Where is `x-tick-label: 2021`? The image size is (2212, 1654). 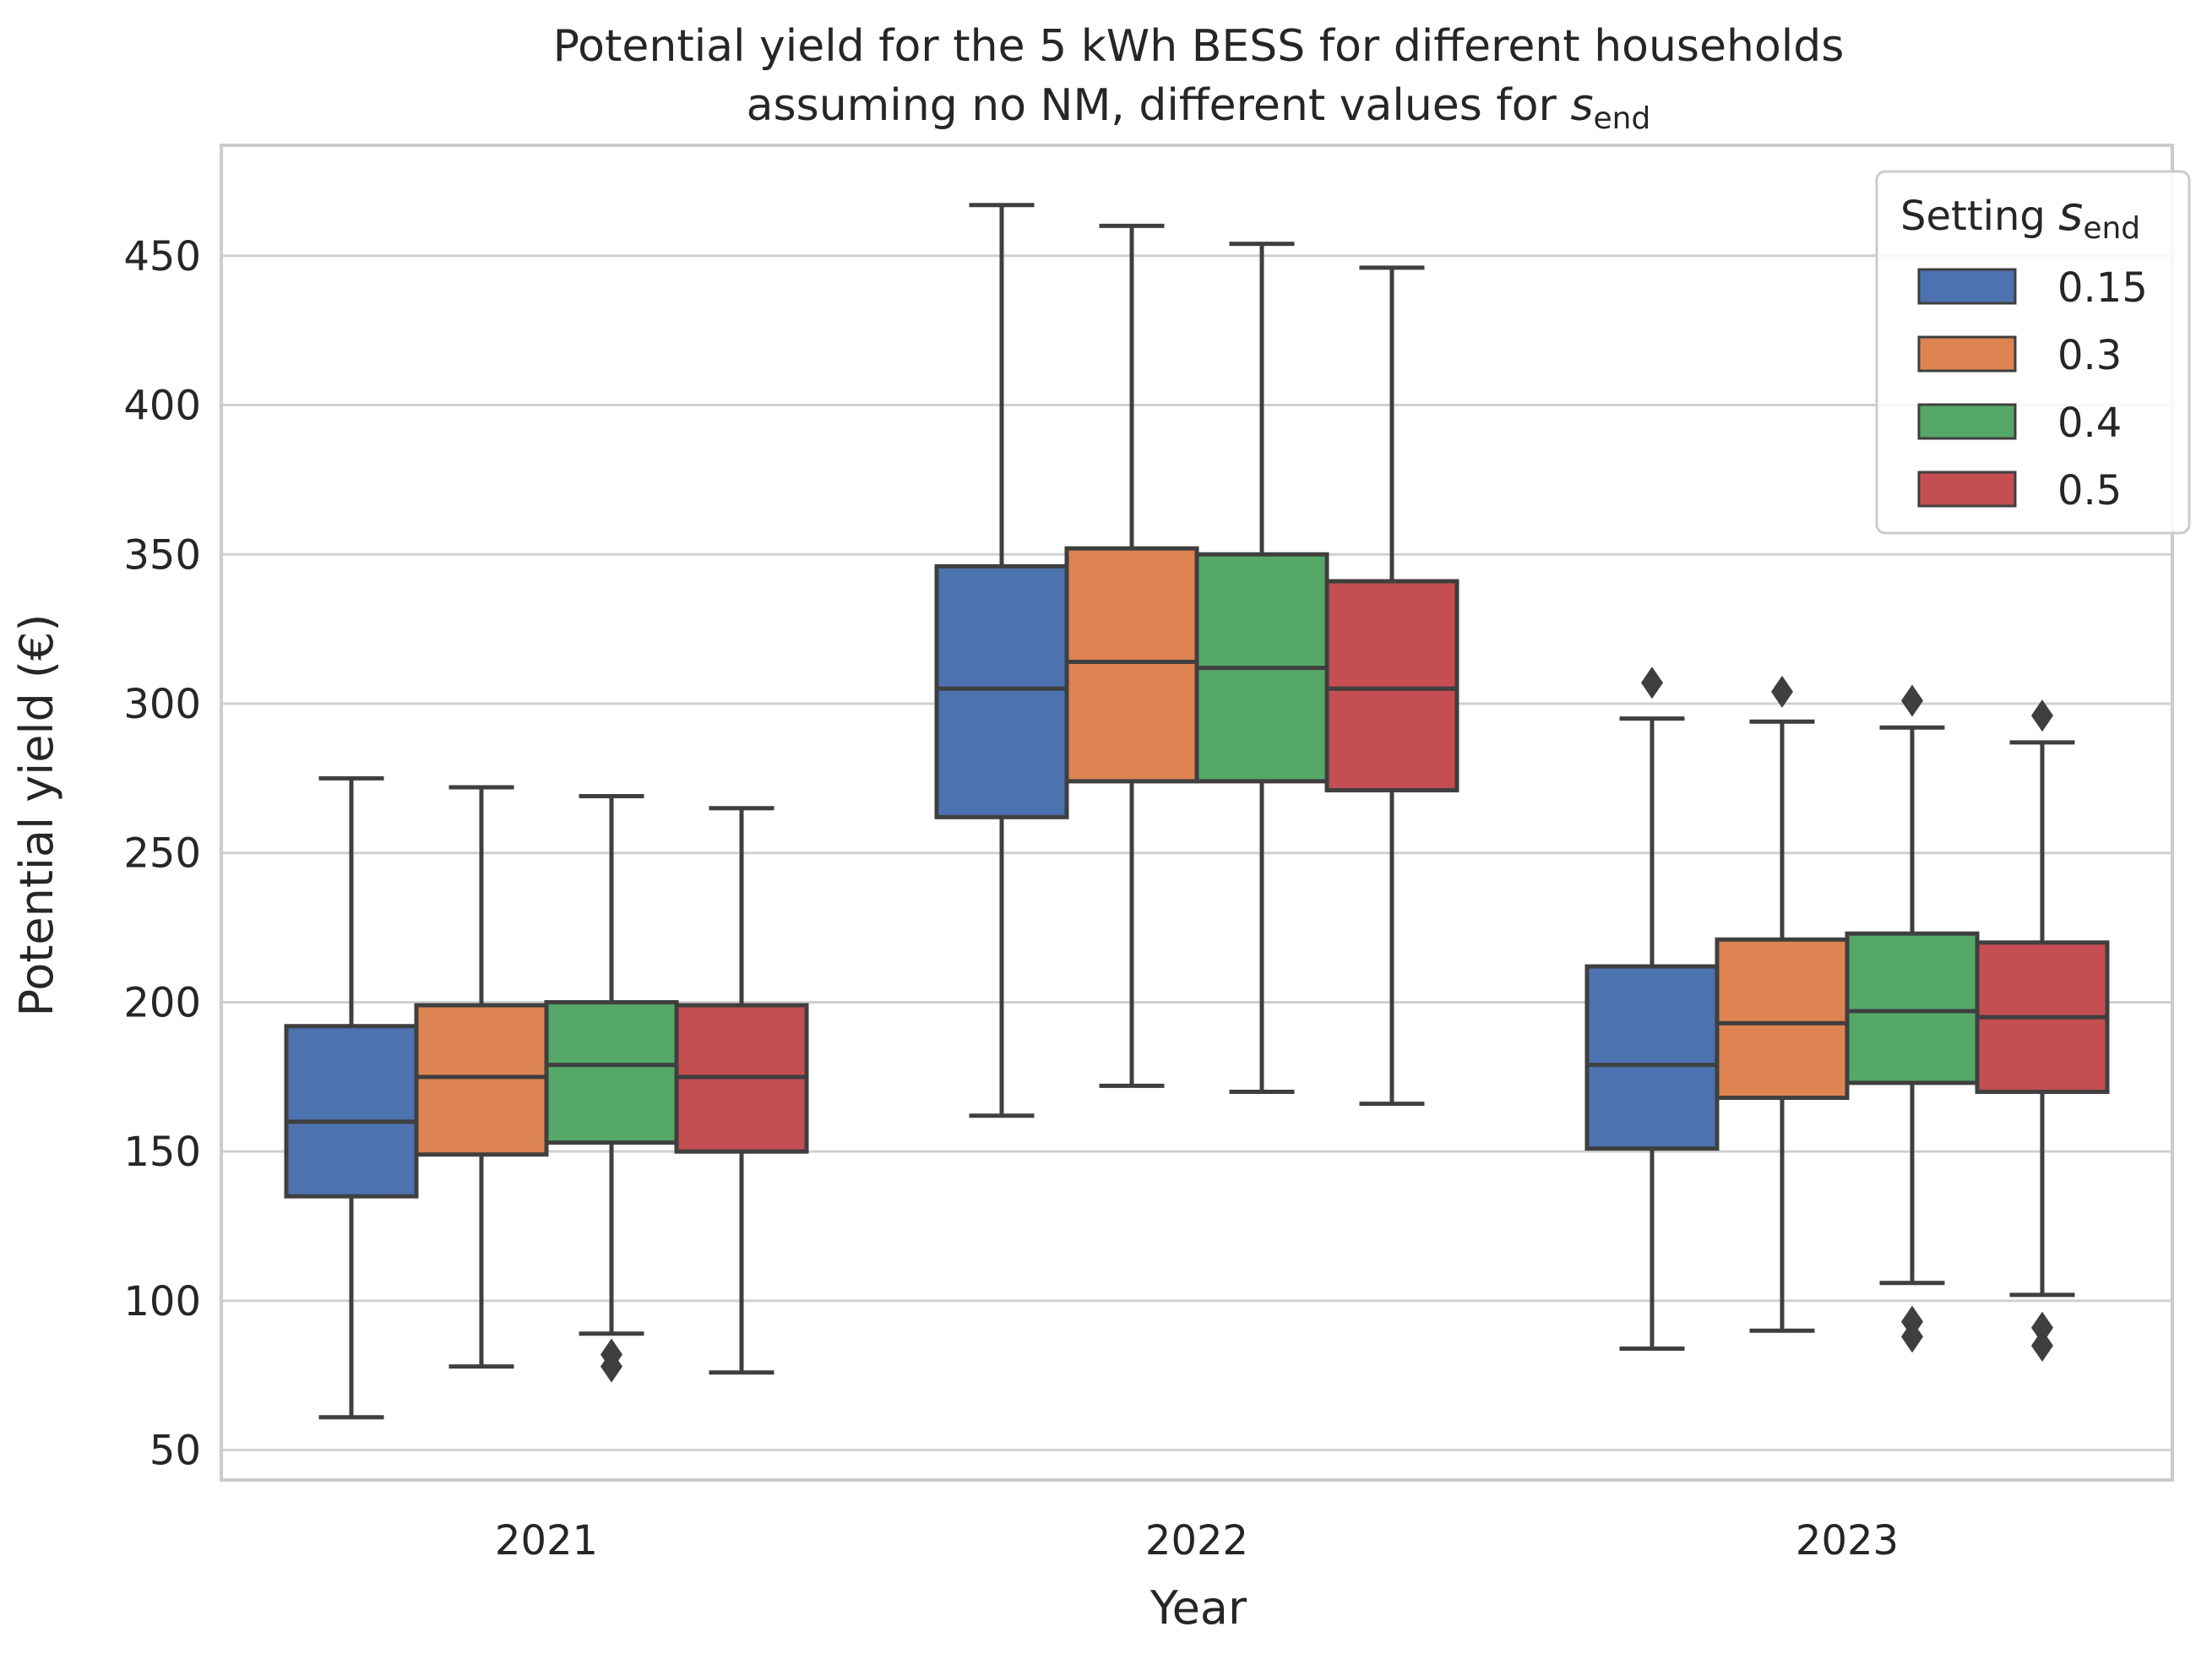 x-tick-label: 2021 is located at coordinates (546, 1541).